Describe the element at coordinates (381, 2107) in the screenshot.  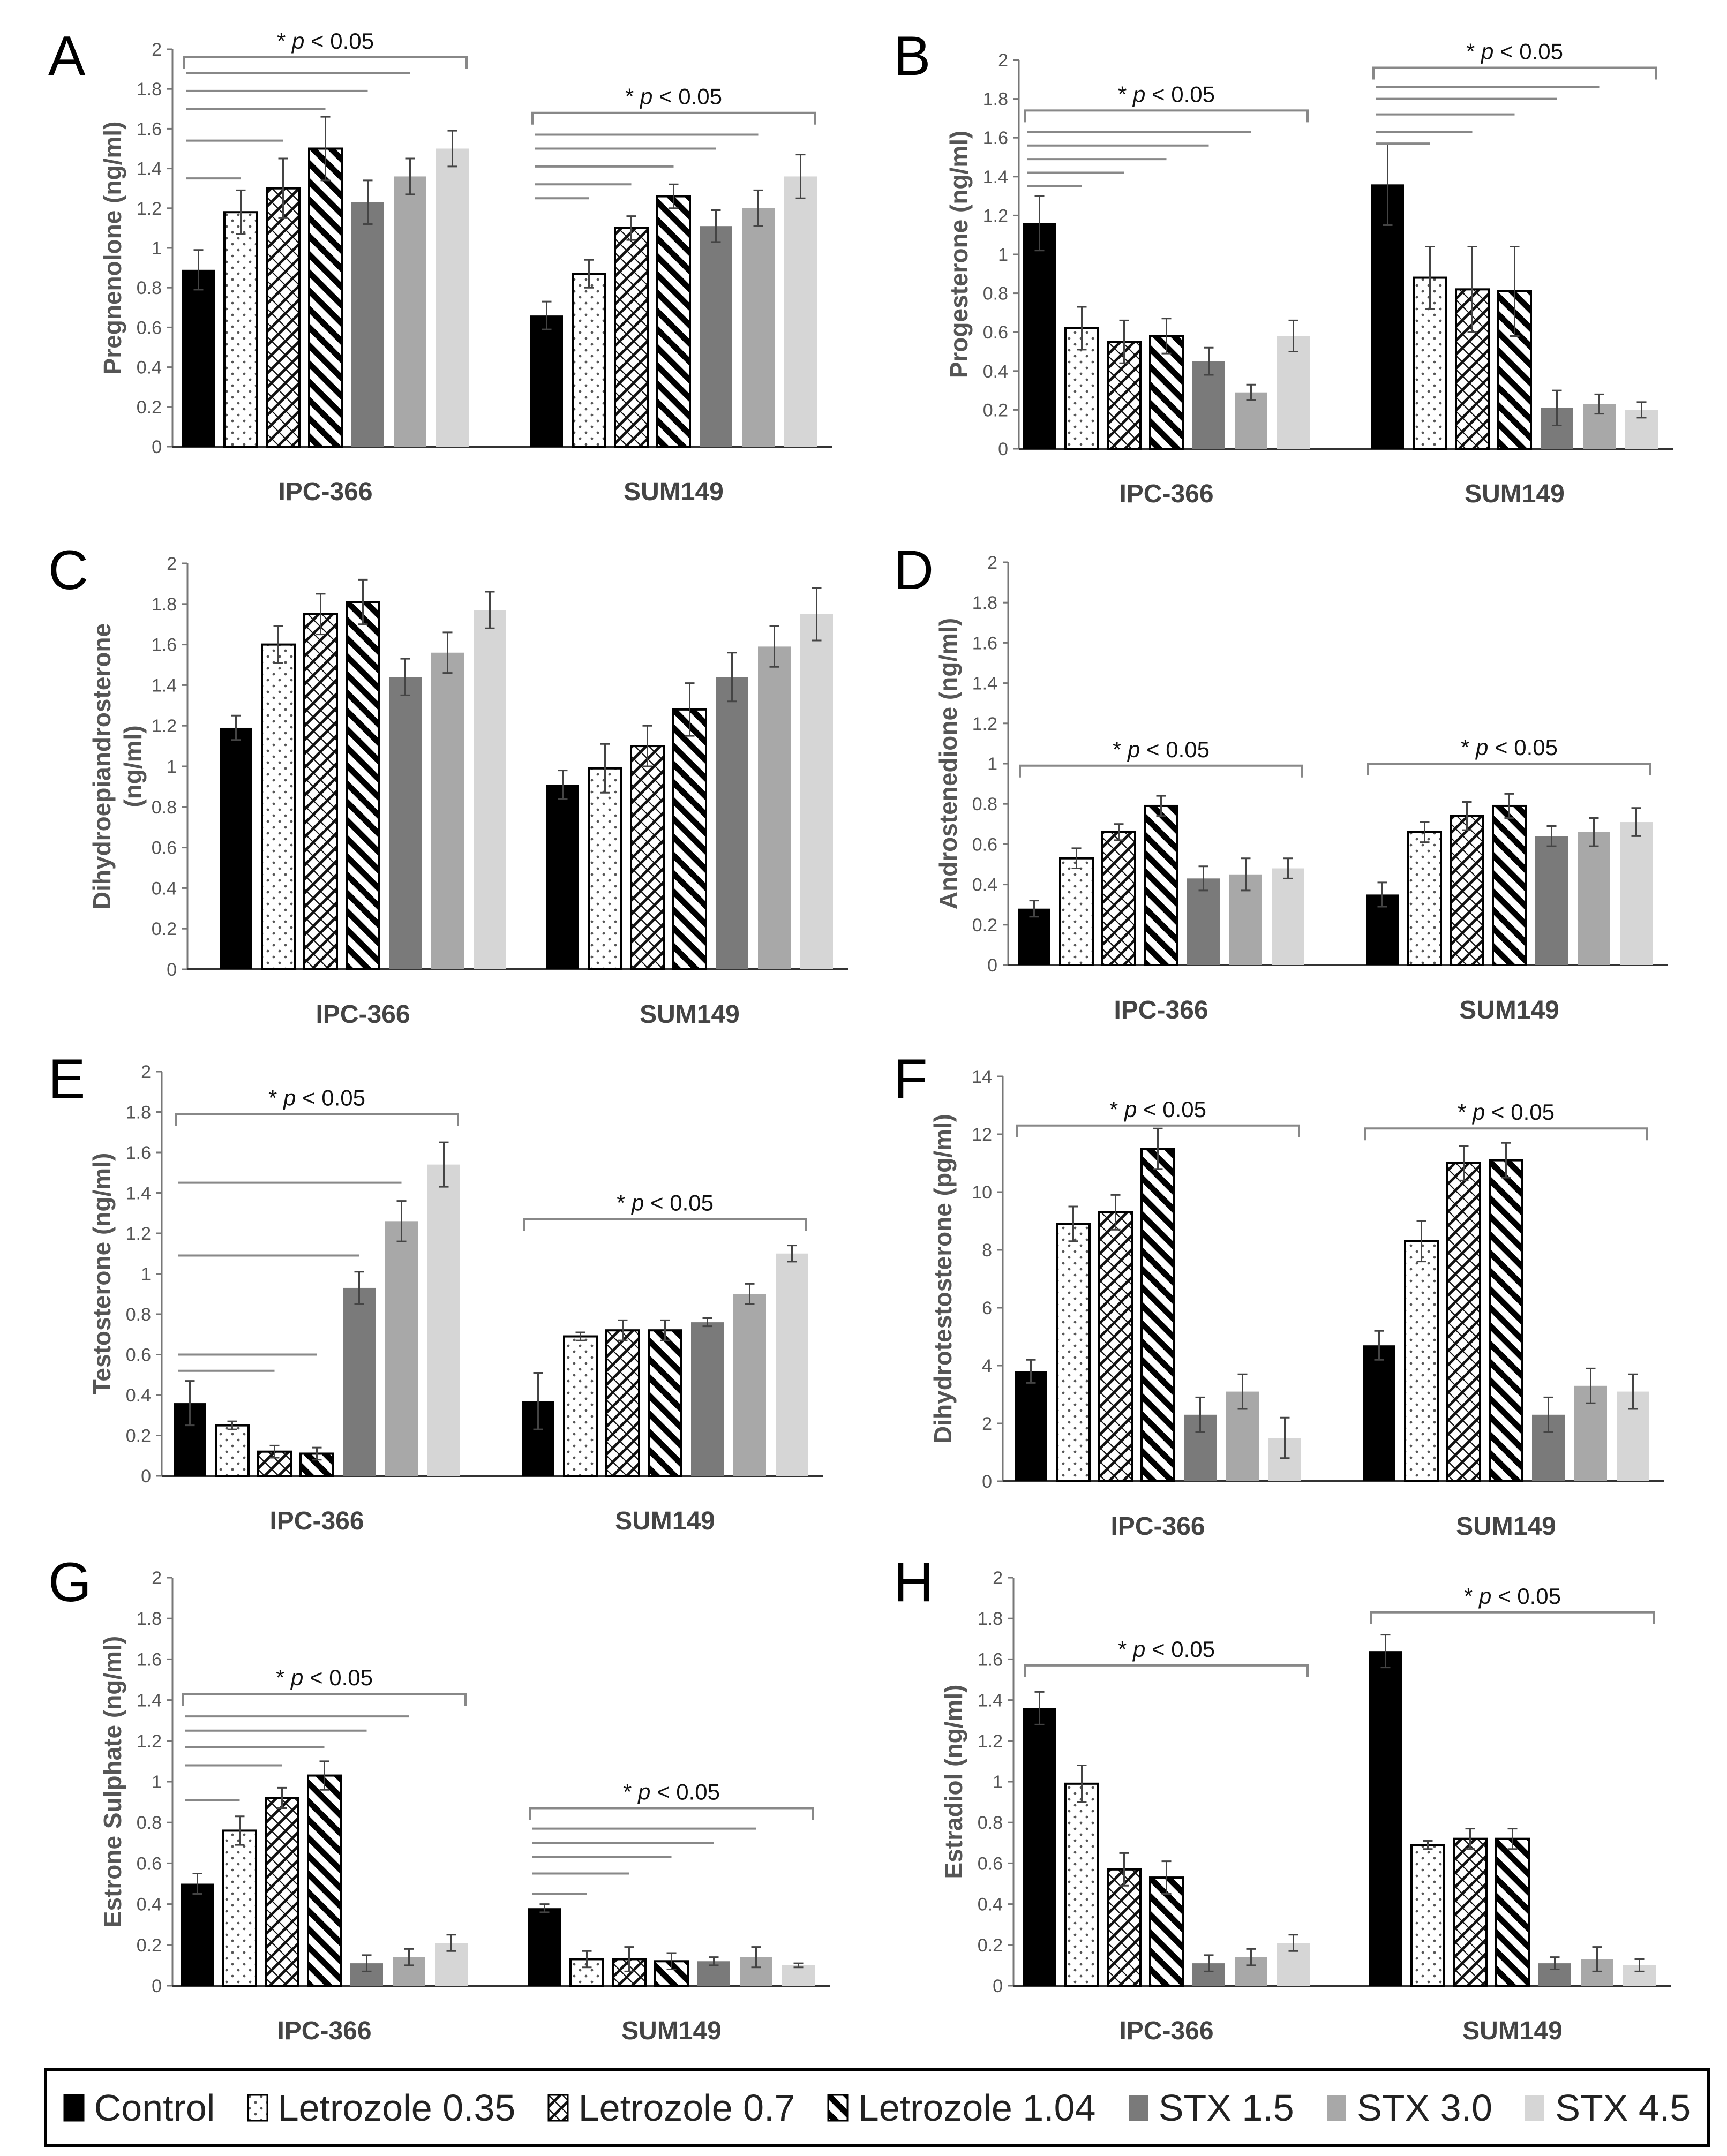
I see `legend-item-letrozole-035: Letrozole 0.35` at that location.